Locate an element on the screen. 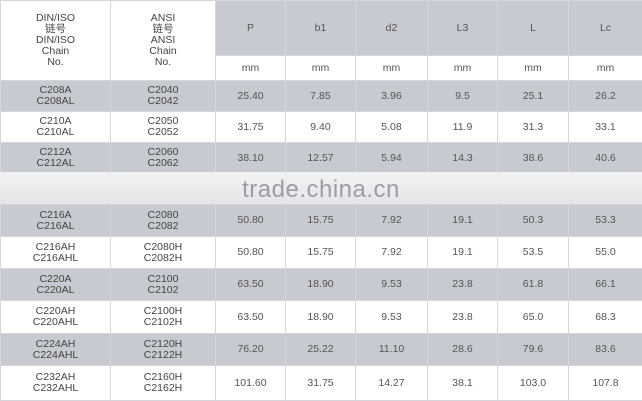 The height and width of the screenshot is (401, 642). value-cell: 7.85 is located at coordinates (321, 96).